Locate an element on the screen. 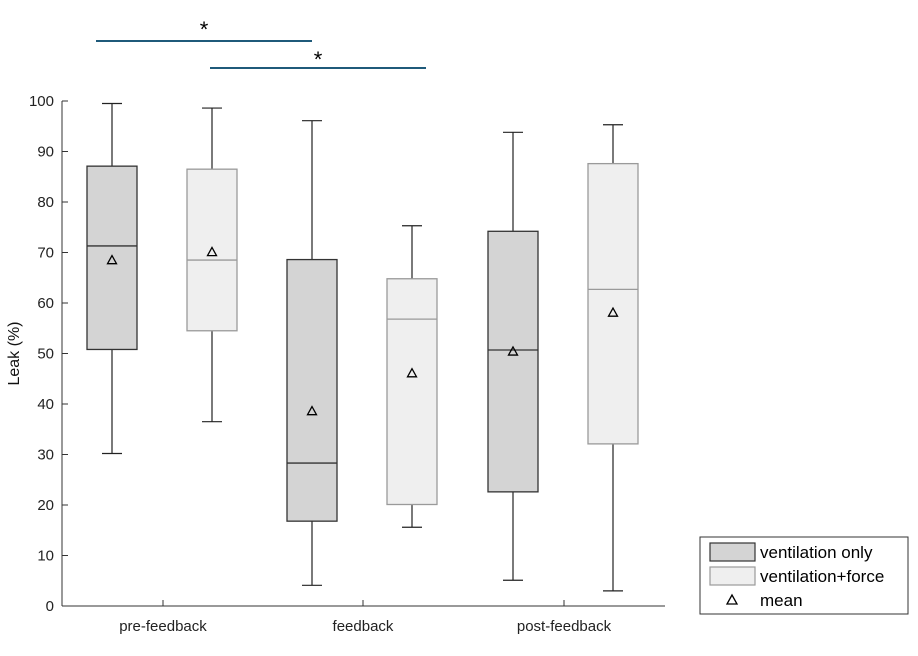  y-tick-label: 60 is located at coordinates (45, 303).